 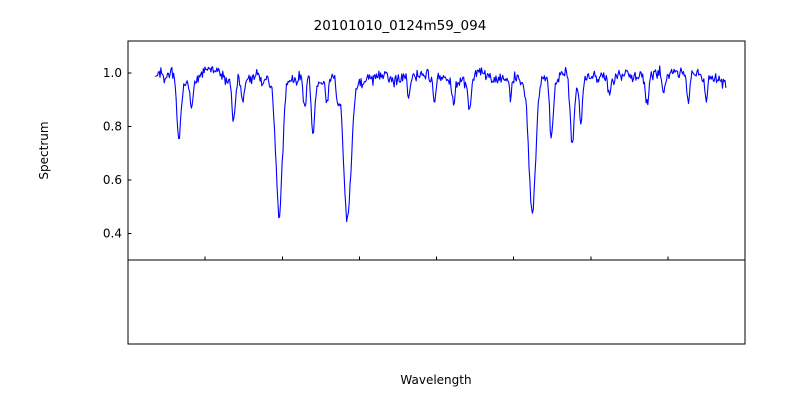 I want to click on x-axis-label: Wavelength, so click(x=435, y=380).